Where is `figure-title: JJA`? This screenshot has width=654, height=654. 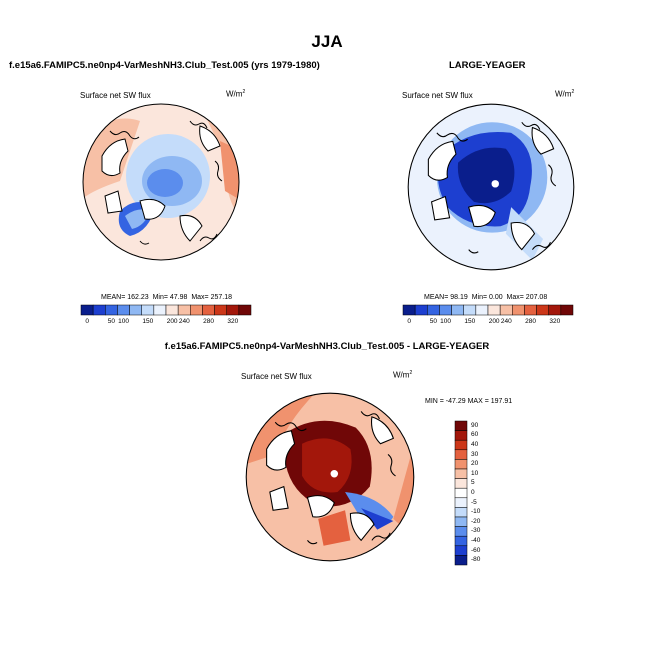 figure-title: JJA is located at coordinates (327, 41).